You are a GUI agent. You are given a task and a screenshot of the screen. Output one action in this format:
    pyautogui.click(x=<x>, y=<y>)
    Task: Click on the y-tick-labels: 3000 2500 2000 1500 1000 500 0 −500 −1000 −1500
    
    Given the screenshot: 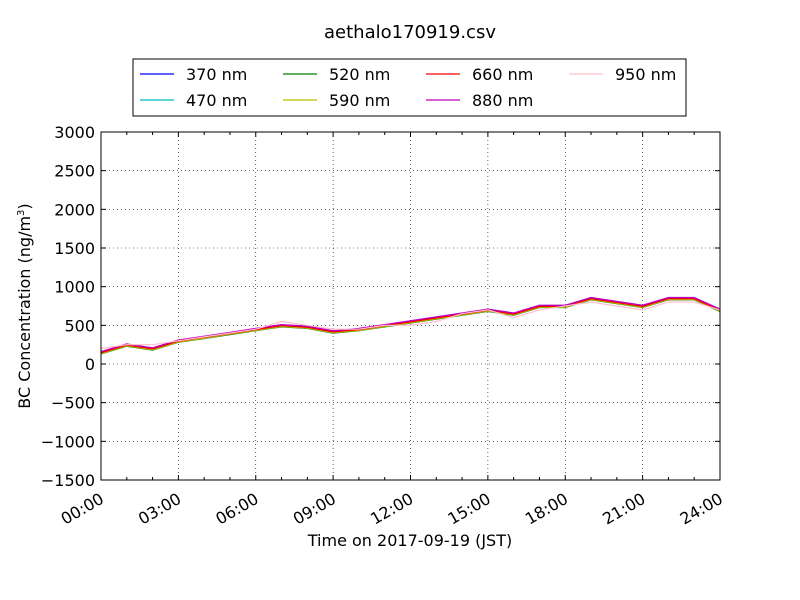 What is the action you would take?
    pyautogui.click(x=68, y=306)
    